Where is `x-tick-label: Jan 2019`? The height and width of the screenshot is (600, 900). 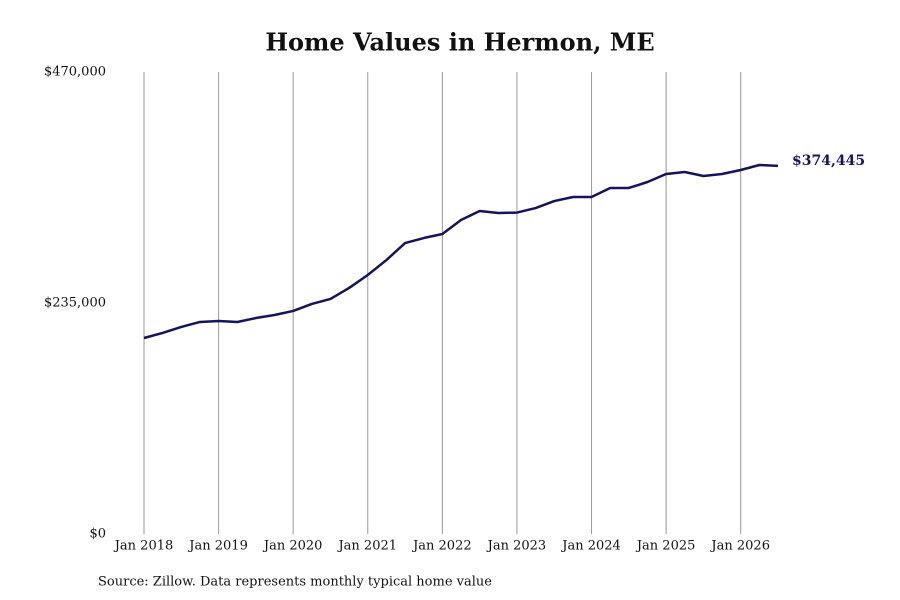 x-tick-label: Jan 2019 is located at coordinates (217, 546).